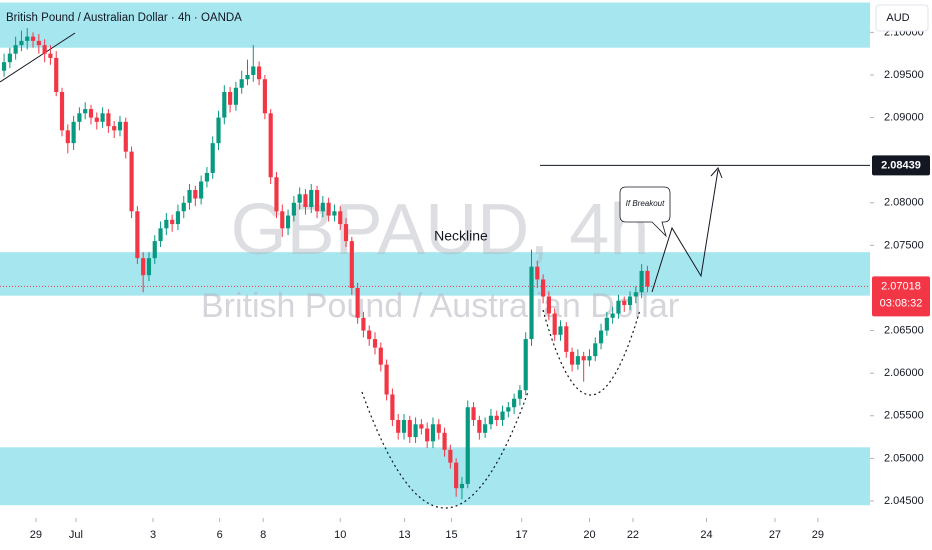 The height and width of the screenshot is (550, 932). Describe the element at coordinates (818, 535) in the screenshot. I see `x-tick-label: 29` at that location.